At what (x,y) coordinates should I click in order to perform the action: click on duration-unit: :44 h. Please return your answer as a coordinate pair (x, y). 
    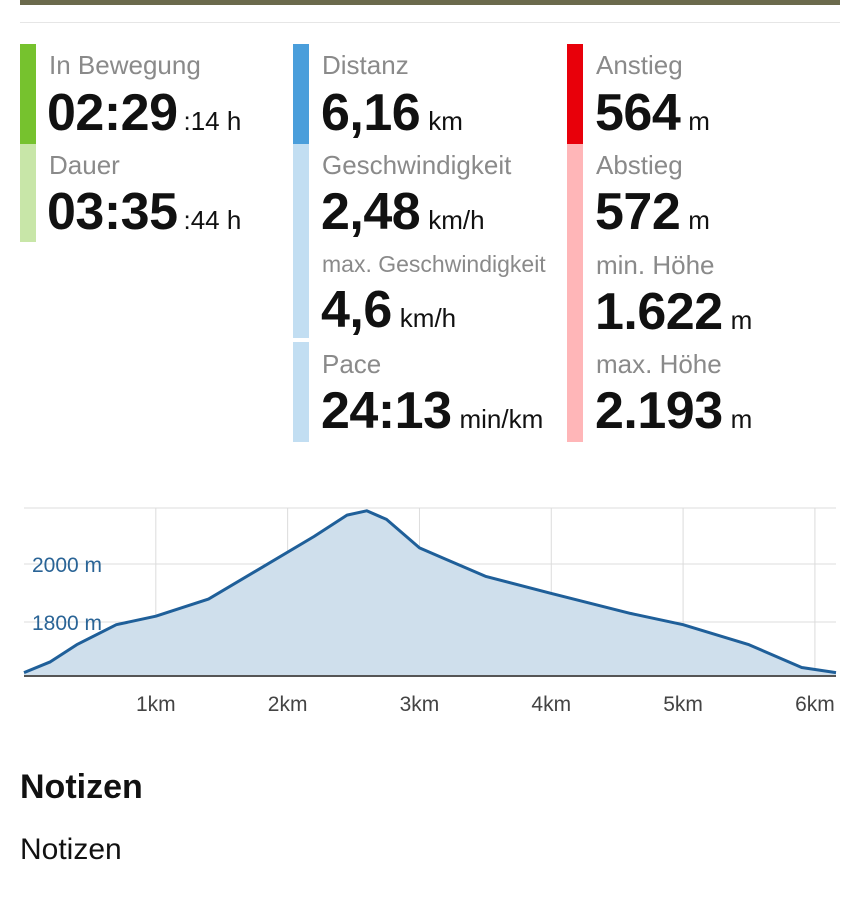
    Looking at the image, I should click on (212, 220).